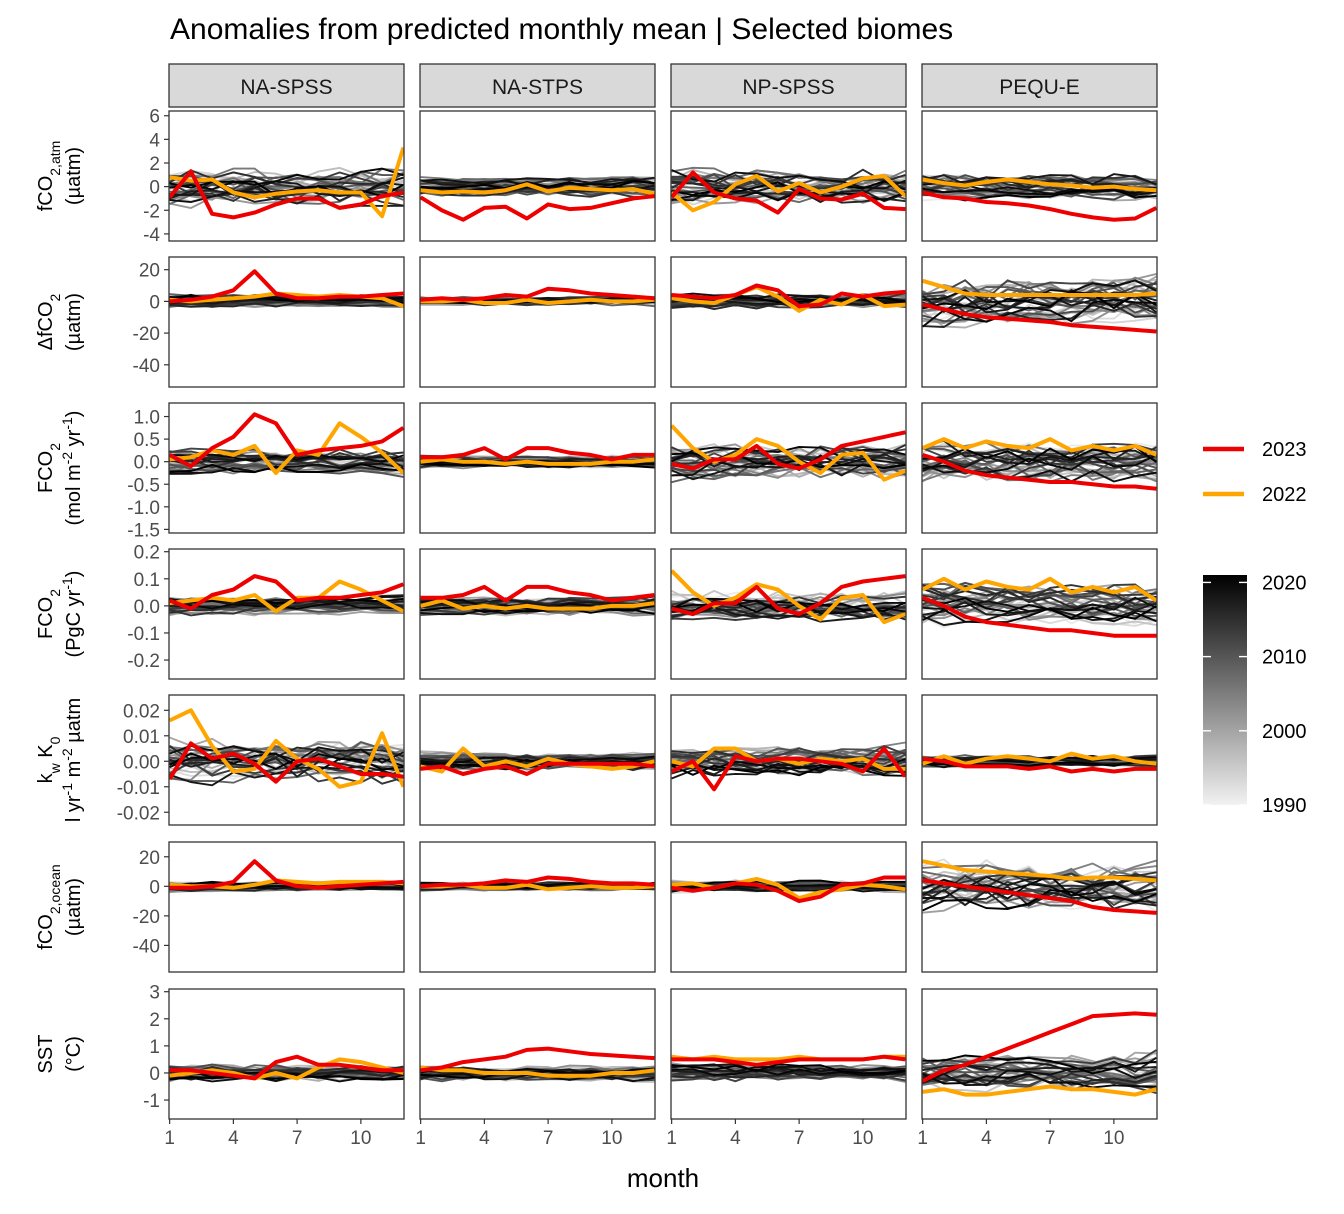  What do you see at coordinates (149, 271) in the screenshot?
I see `y-tick-label: 20` at bounding box center [149, 271].